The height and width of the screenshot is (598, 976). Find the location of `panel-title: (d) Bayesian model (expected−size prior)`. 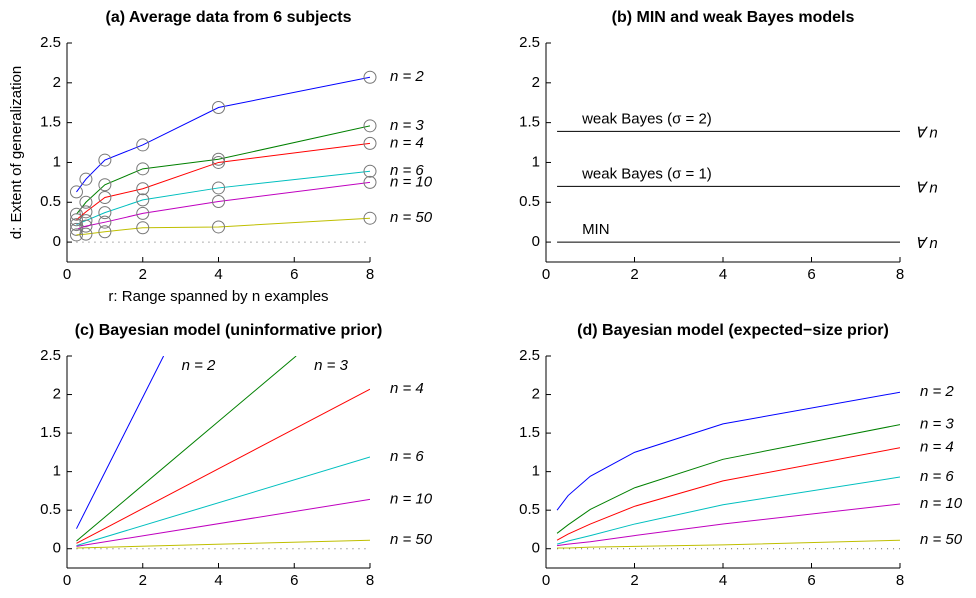

panel-title: (d) Bayesian model (expected−size prior) is located at coordinates (733, 330).